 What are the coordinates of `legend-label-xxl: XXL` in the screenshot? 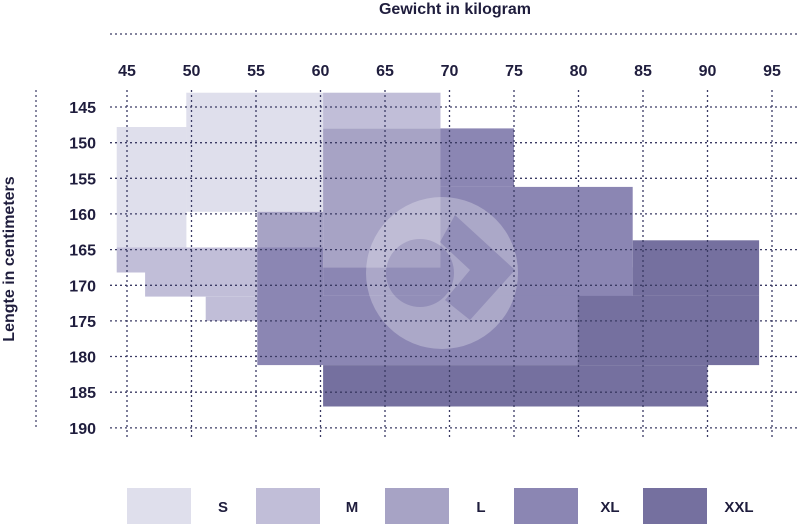 It's located at (738, 507).